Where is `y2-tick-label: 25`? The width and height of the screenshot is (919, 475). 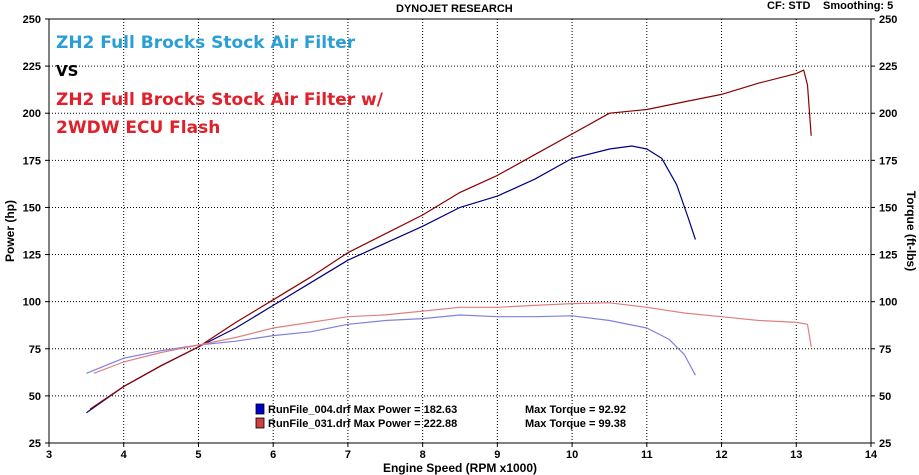
y2-tick-label: 25 is located at coordinates (885, 444).